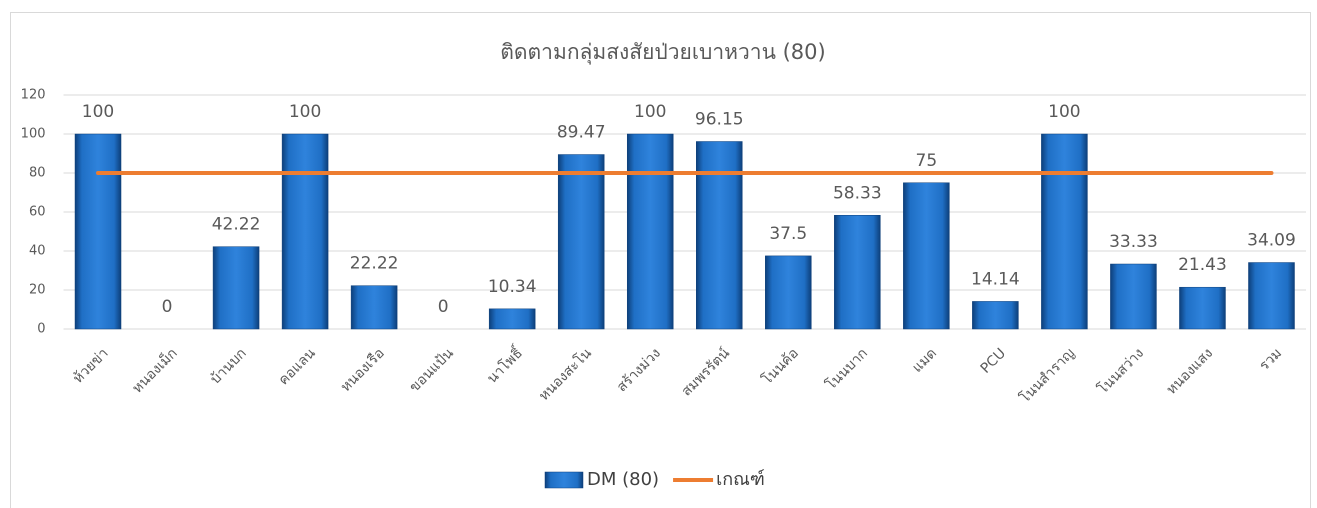  Describe the element at coordinates (581, 133) in the screenshot. I see `data-label: 89.47` at that location.